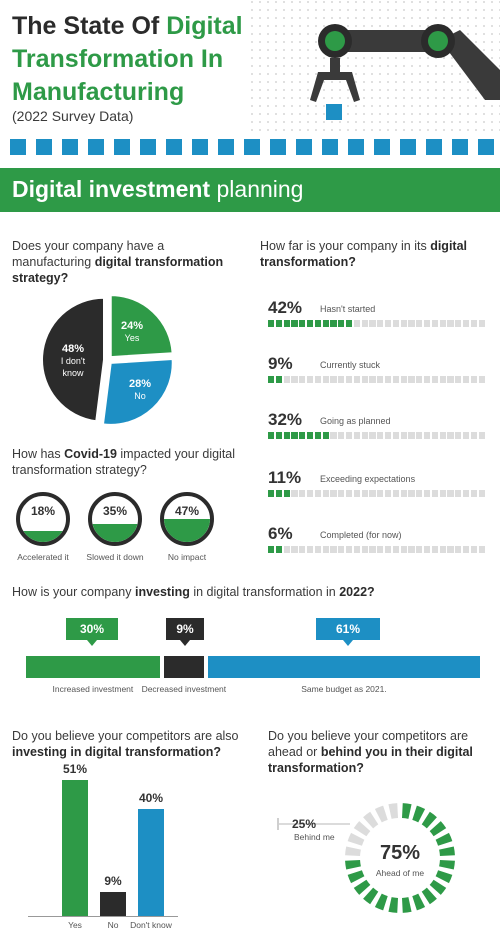 The width and height of the screenshot is (500, 948). I want to click on investment-callout: 9%, so click(185, 632).